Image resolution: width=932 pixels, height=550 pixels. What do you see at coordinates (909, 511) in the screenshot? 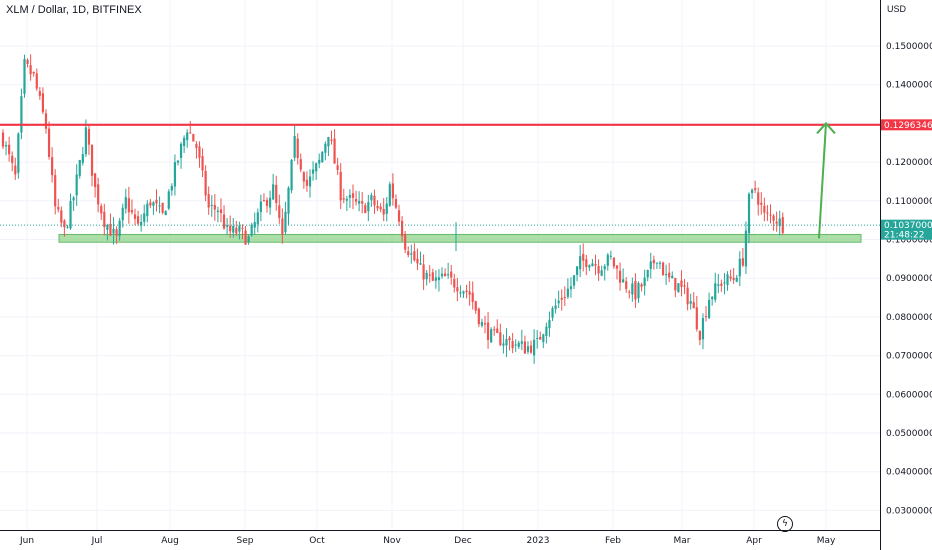
I see `y-tick-label: 0.03000000` at bounding box center [909, 511].